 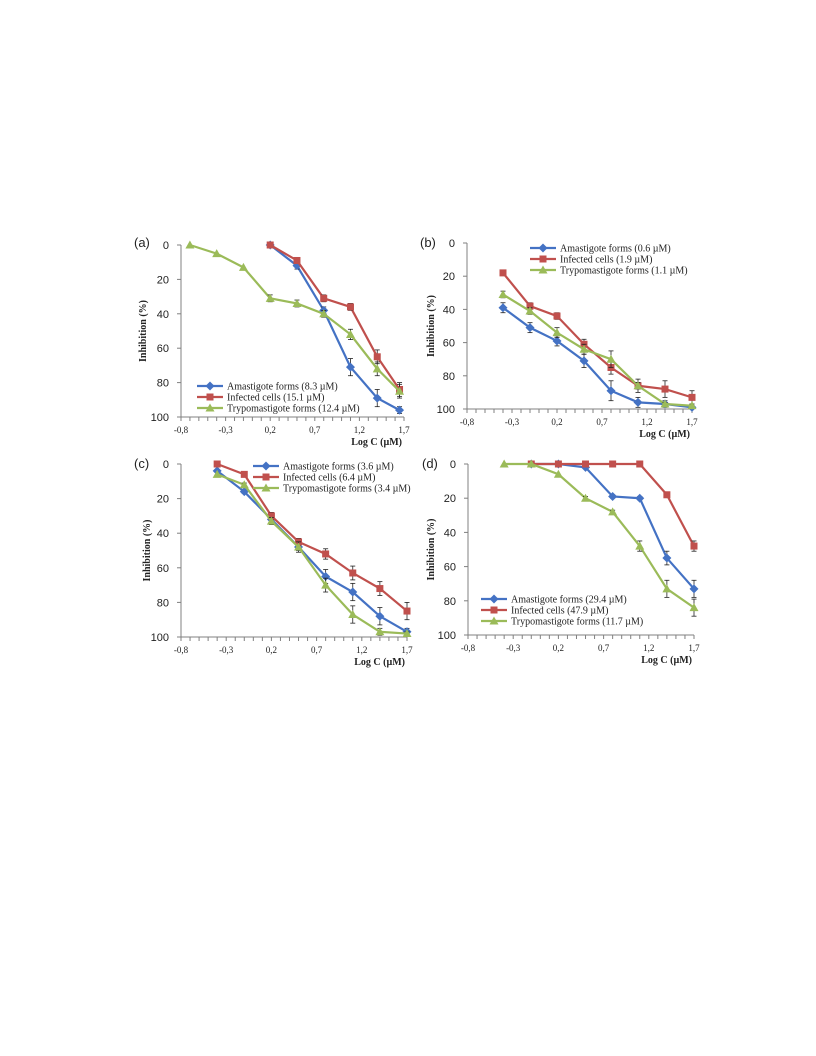 I want to click on legend-entry: Amastigote forms (3.6 µM), so click(x=338, y=467).